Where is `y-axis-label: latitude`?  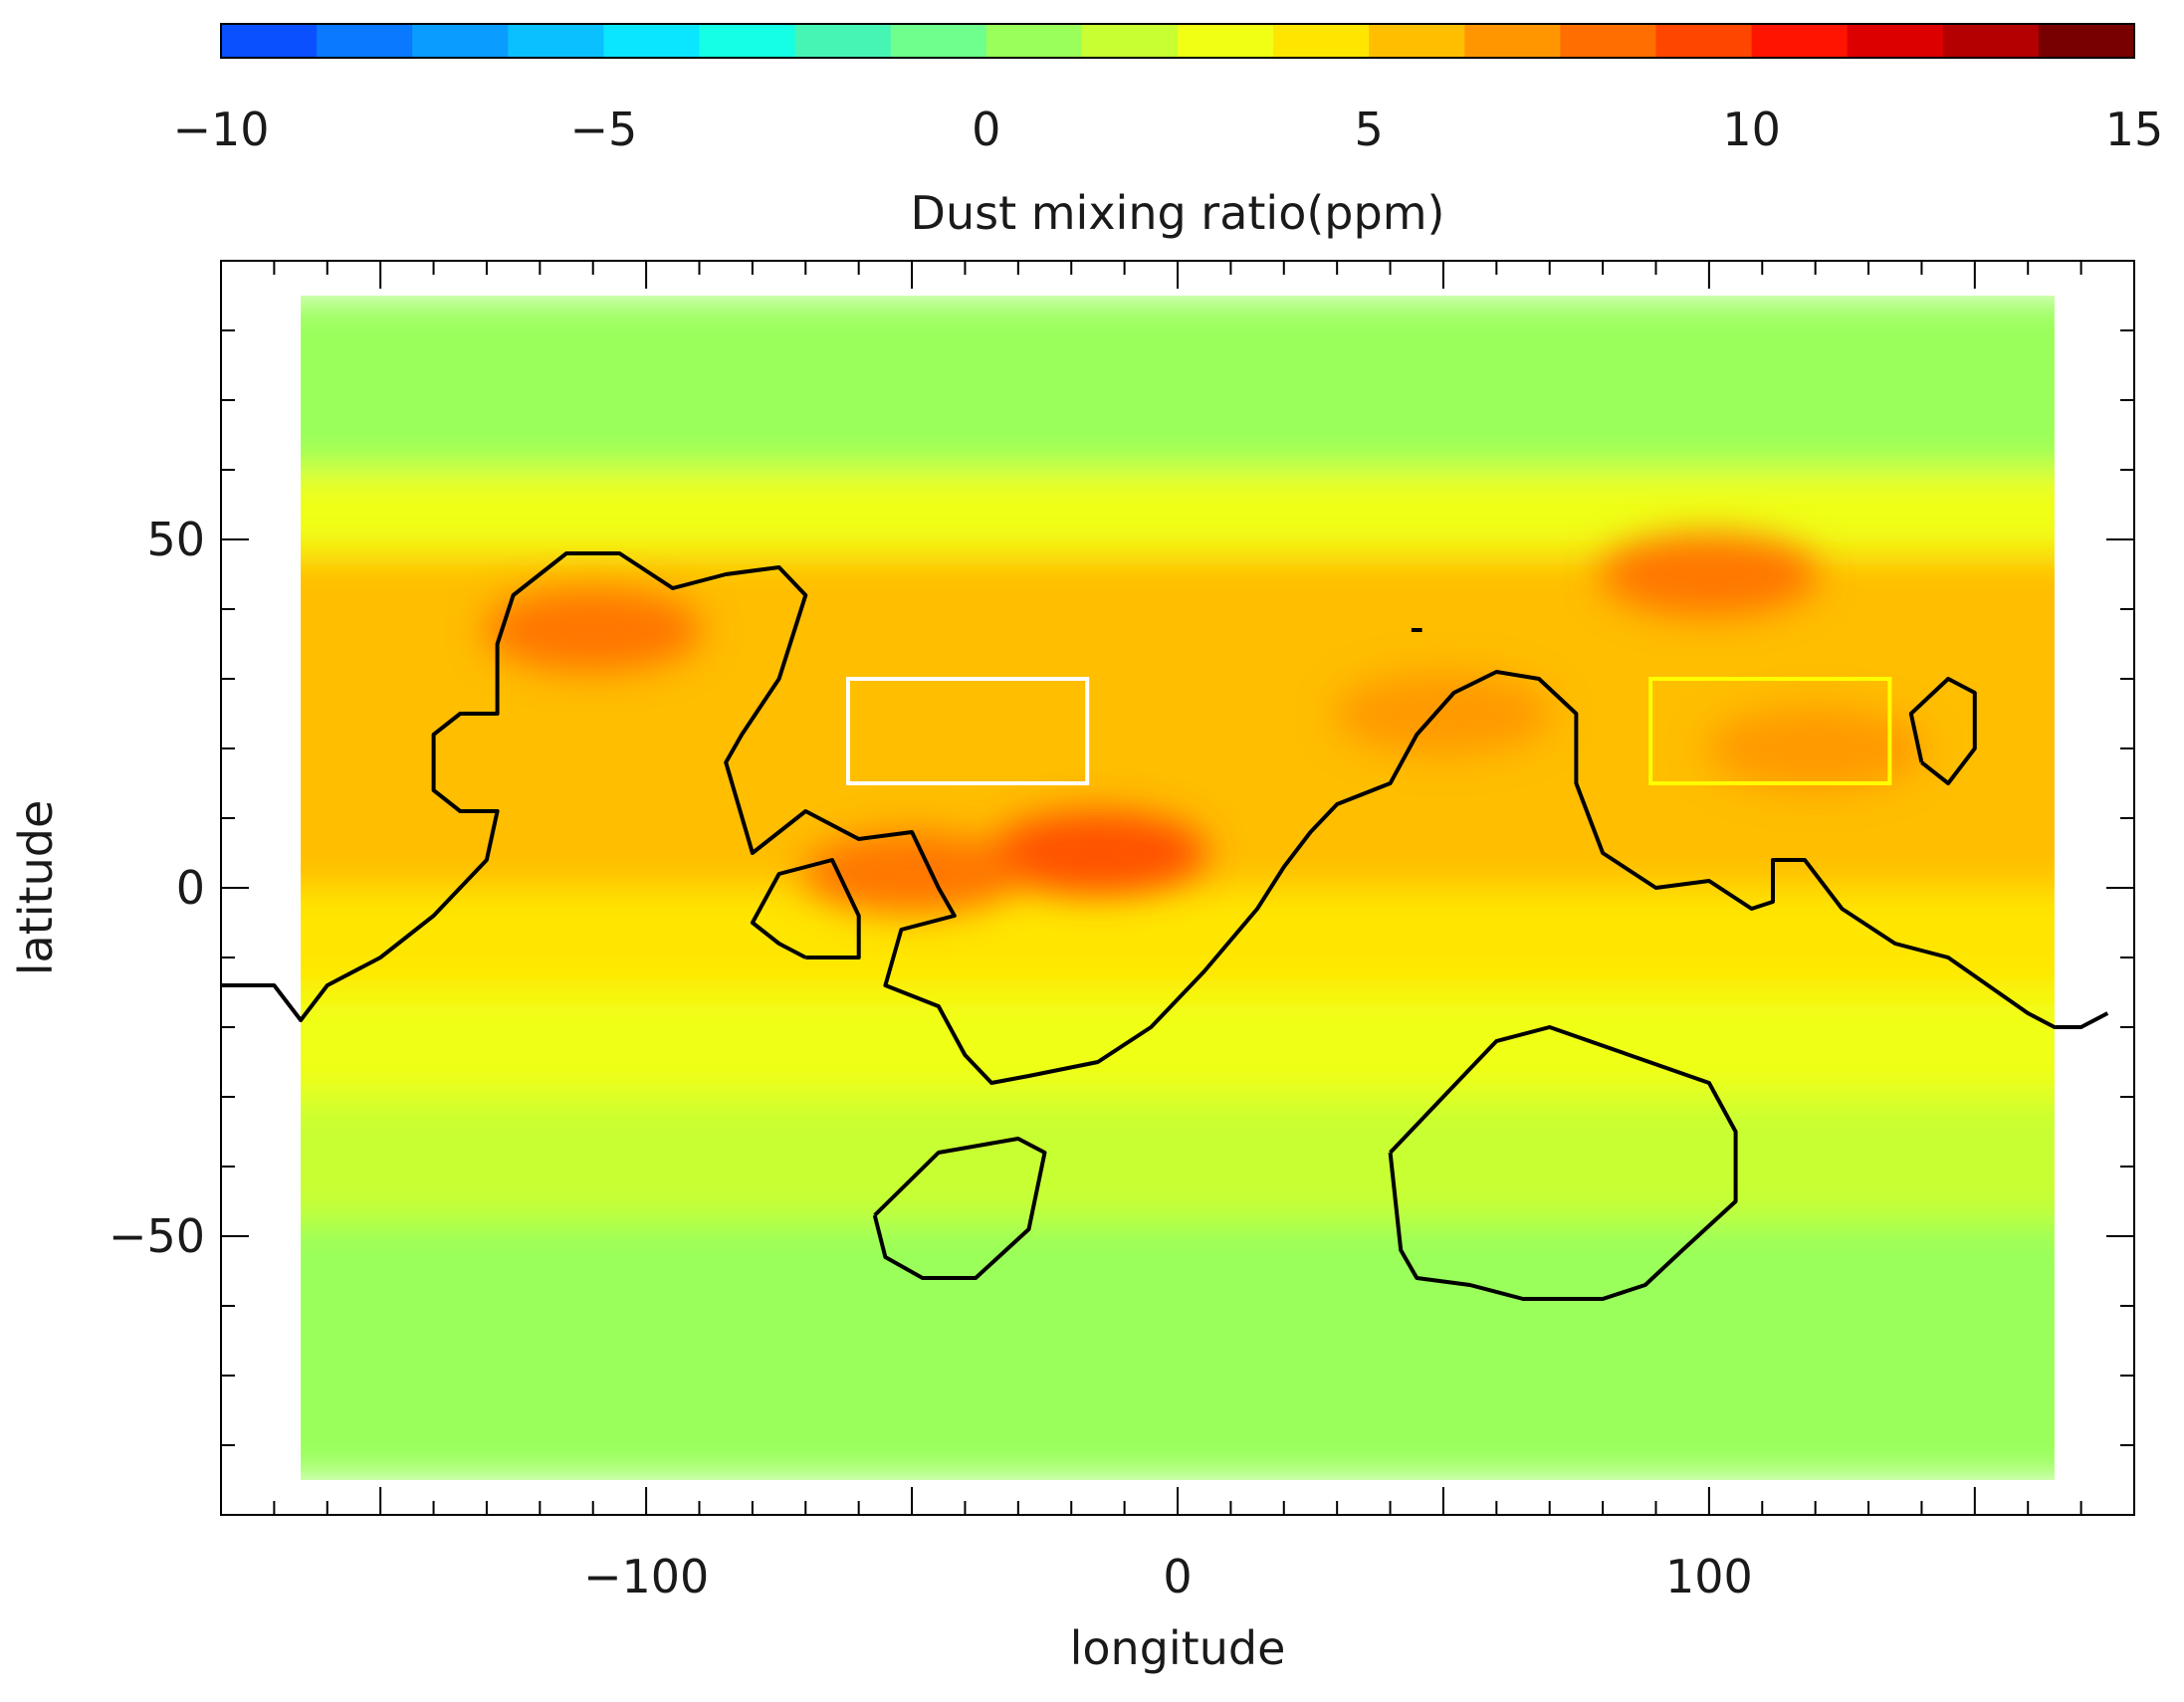
y-axis-label: latitude is located at coordinates (36, 888).